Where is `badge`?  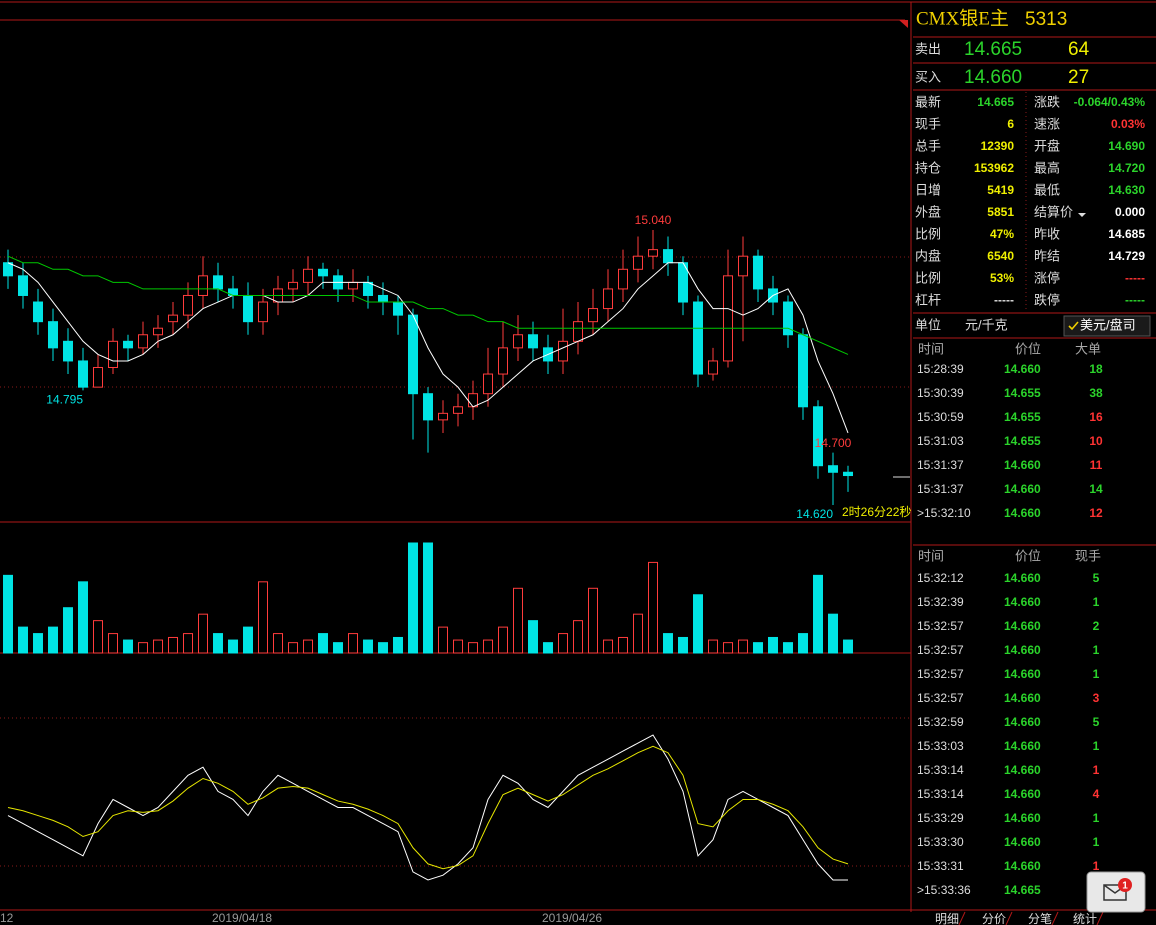 badge is located at coordinates (1125, 885).